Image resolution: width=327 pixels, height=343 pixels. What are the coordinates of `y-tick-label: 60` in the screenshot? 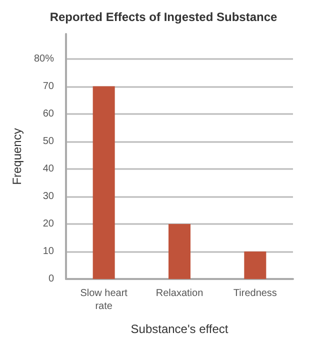 It's located at (48, 114).